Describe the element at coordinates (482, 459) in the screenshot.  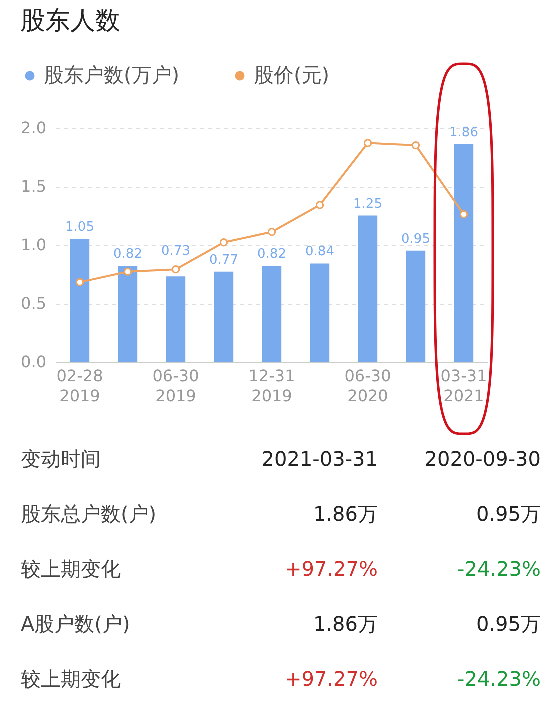
I see `text: 2020-09-30` at that location.